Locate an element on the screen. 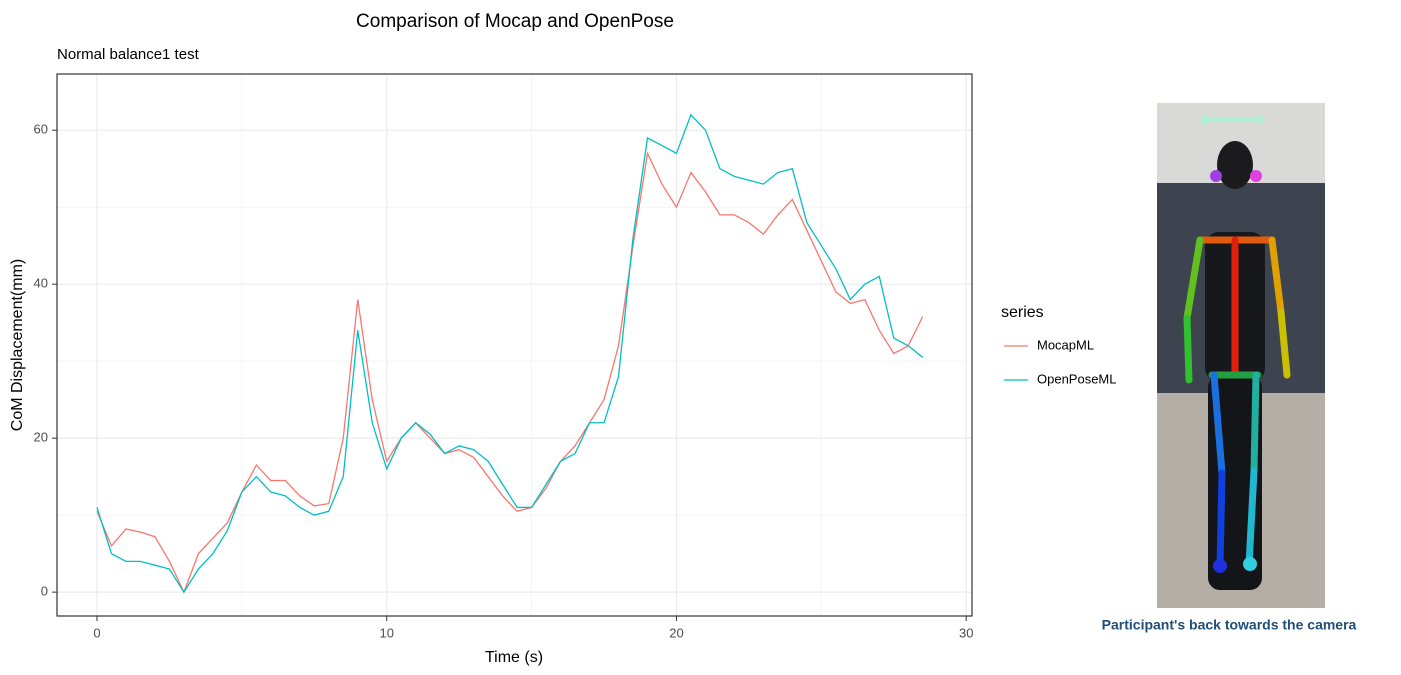  photo-caption: Participant's back towards the camera is located at coordinates (1229, 625).